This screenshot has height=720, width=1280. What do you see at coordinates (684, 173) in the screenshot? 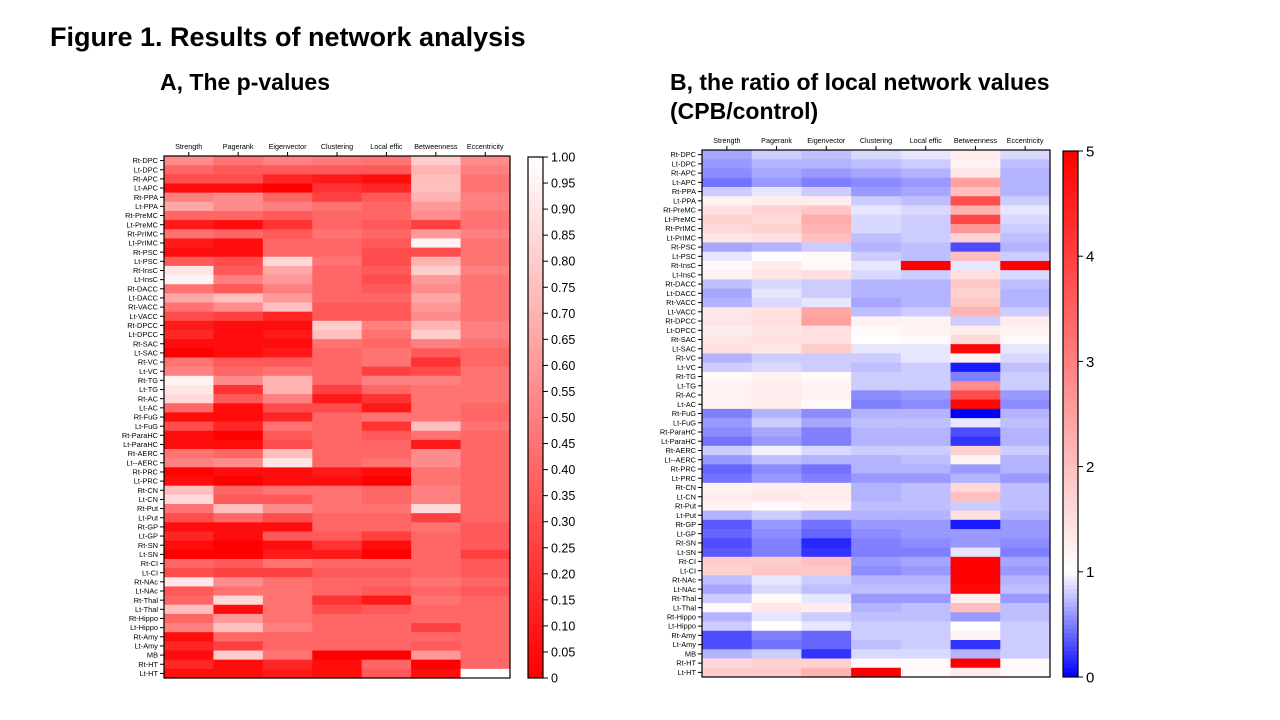
I see `ratio-row-label: Rt-APC` at bounding box center [684, 173].